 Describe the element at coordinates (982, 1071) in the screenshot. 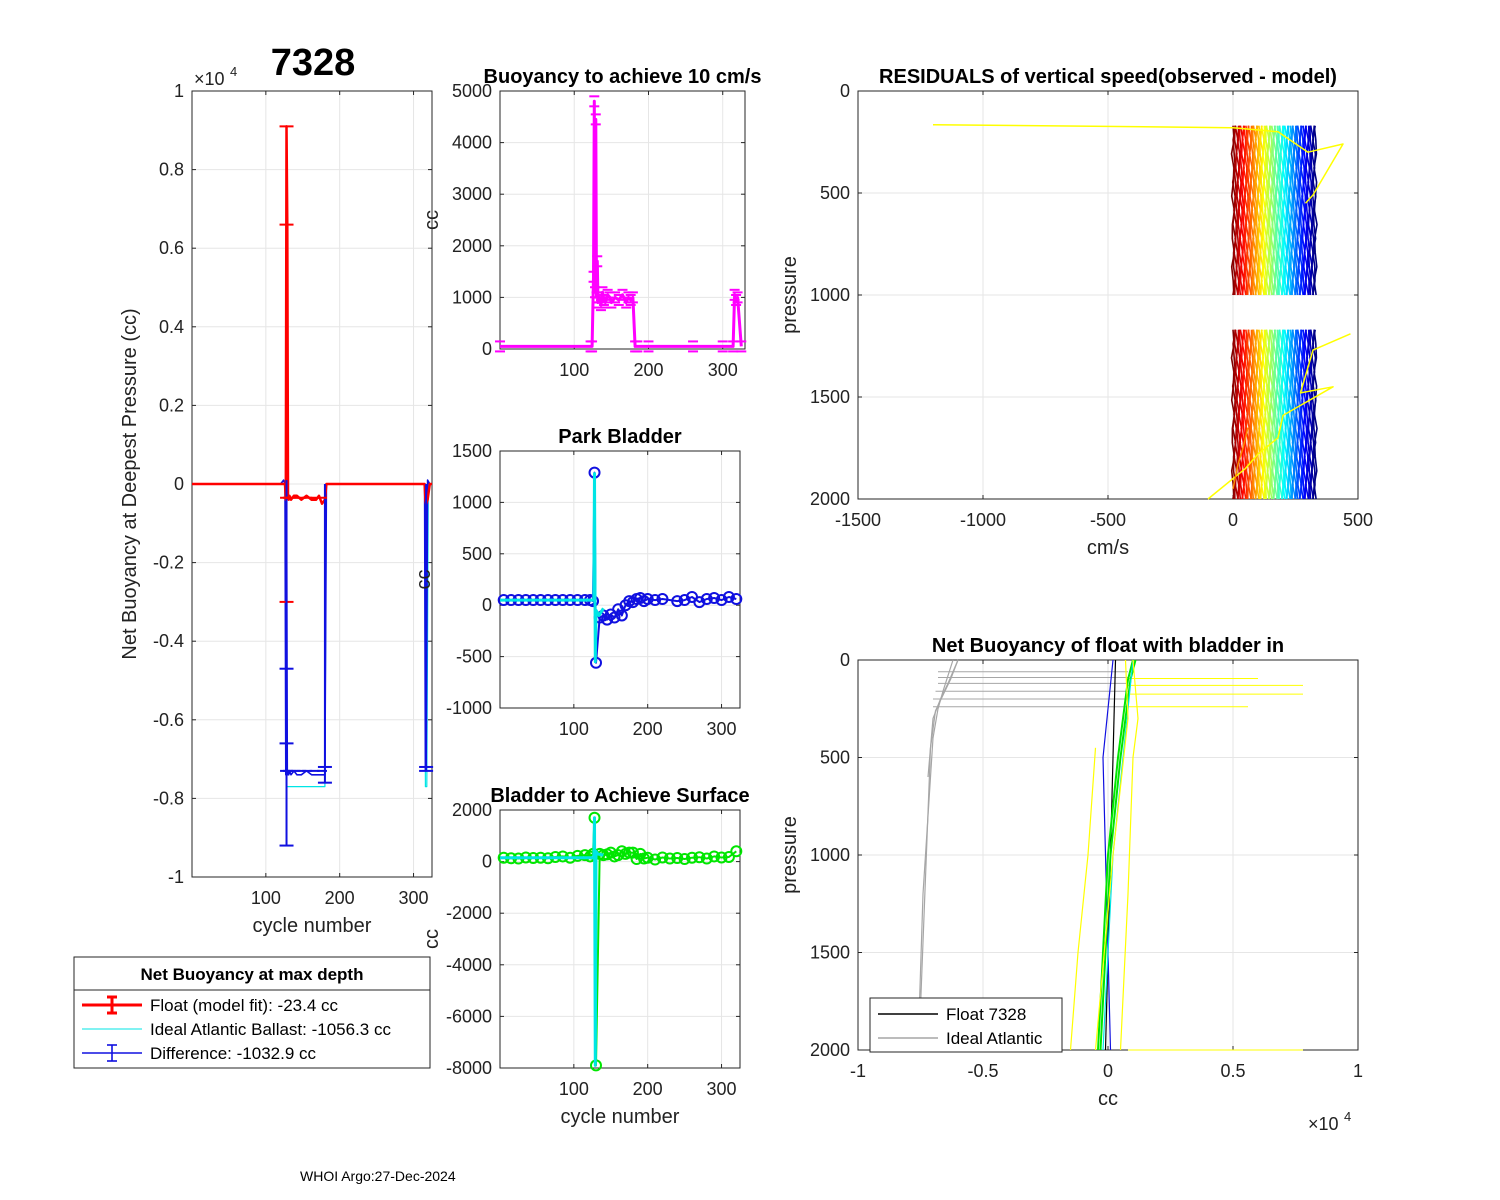

I see `x-tick-label: -0.5` at that location.